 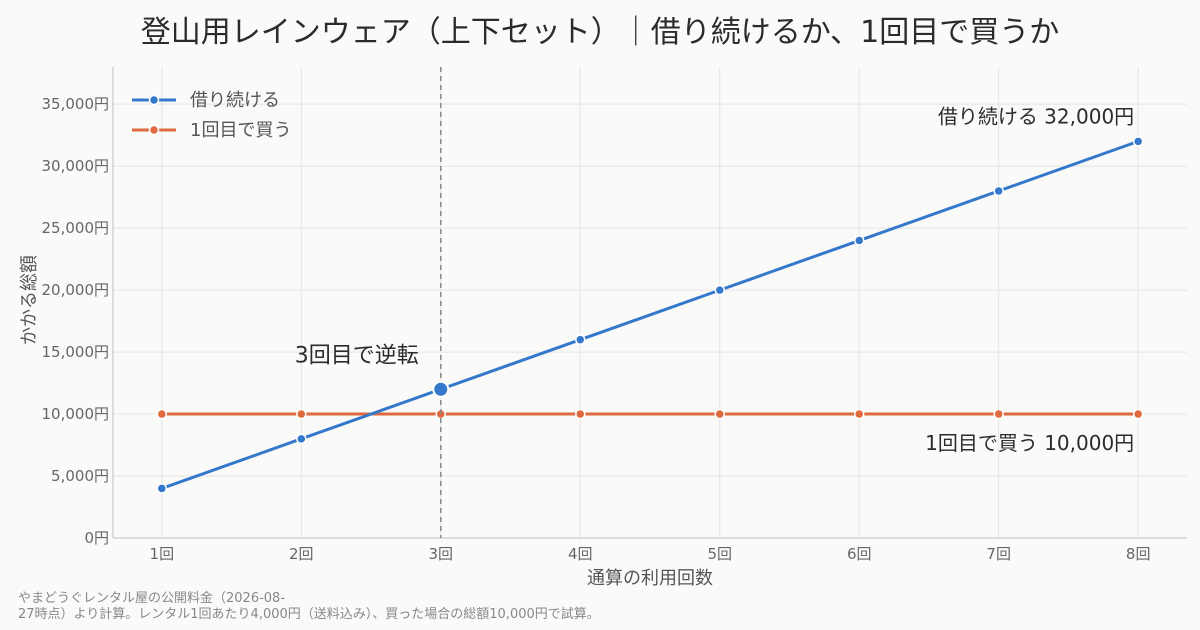 What do you see at coordinates (76, 414) in the screenshot?
I see `y-tick-label: 10,000円` at bounding box center [76, 414].